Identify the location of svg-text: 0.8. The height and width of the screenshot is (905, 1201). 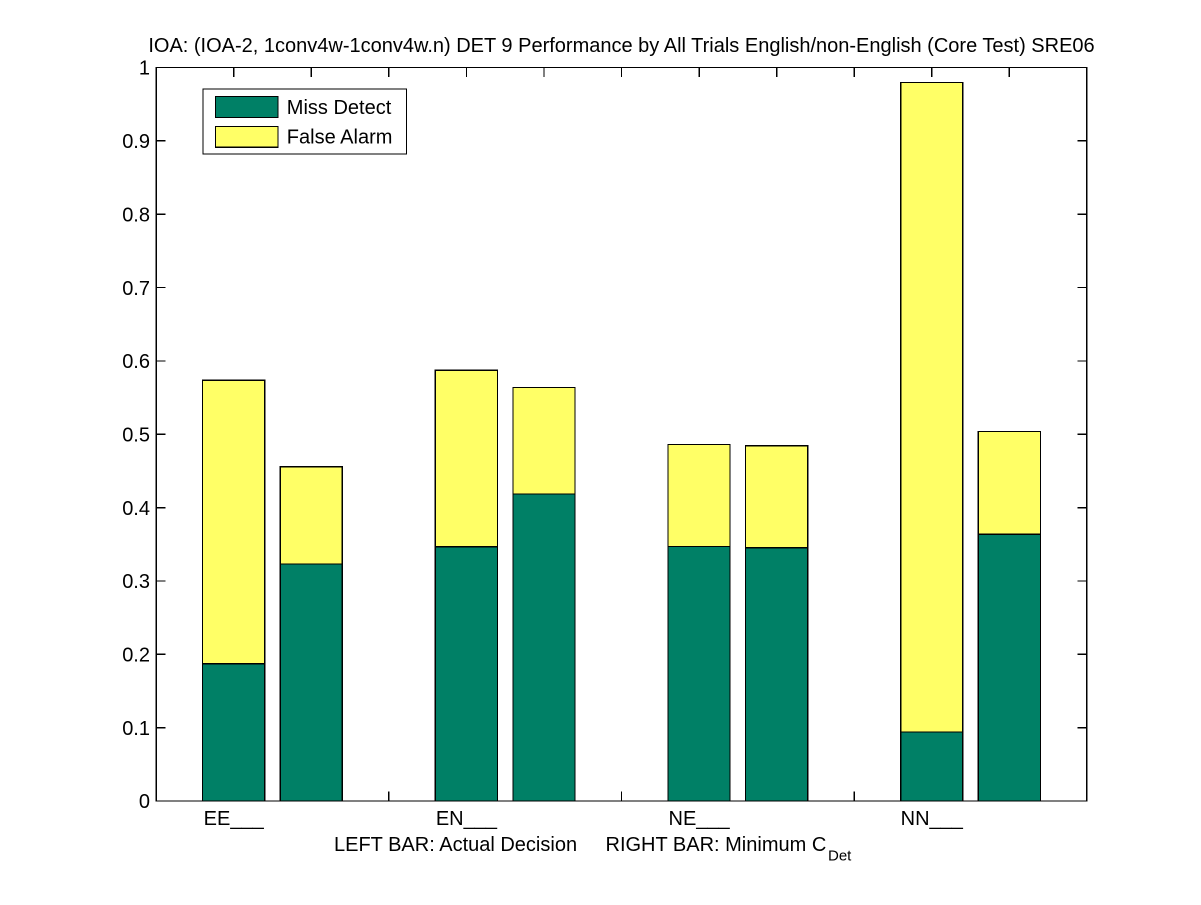
(136, 215).